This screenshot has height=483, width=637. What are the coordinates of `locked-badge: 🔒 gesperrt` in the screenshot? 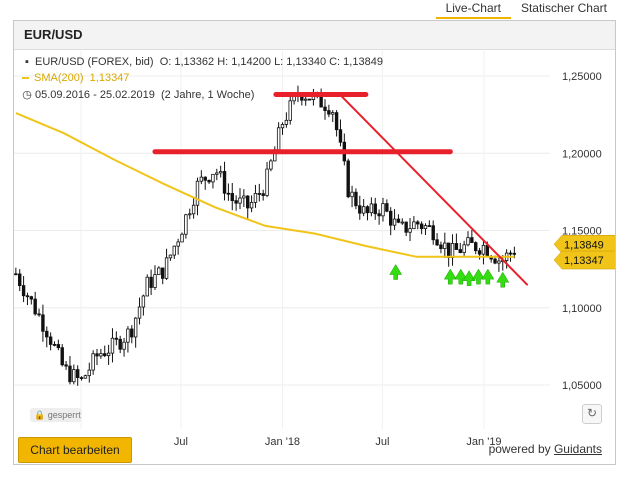 It's located at (56, 415).